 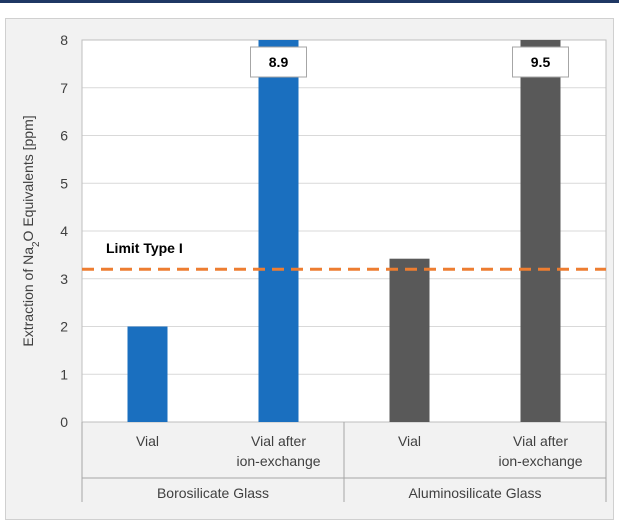 What do you see at coordinates (64, 183) in the screenshot?
I see `y-tick-label: 5` at bounding box center [64, 183].